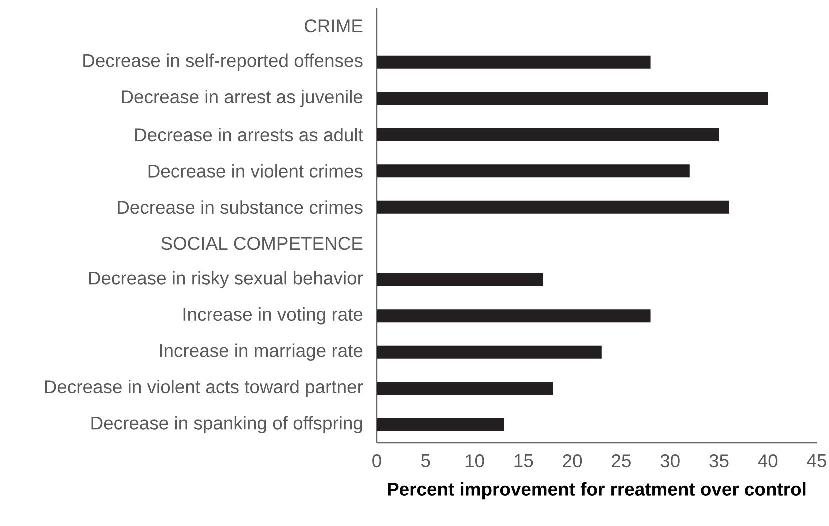 This screenshot has height=526, width=829. I want to click on x-tick-label: 10, so click(475, 461).